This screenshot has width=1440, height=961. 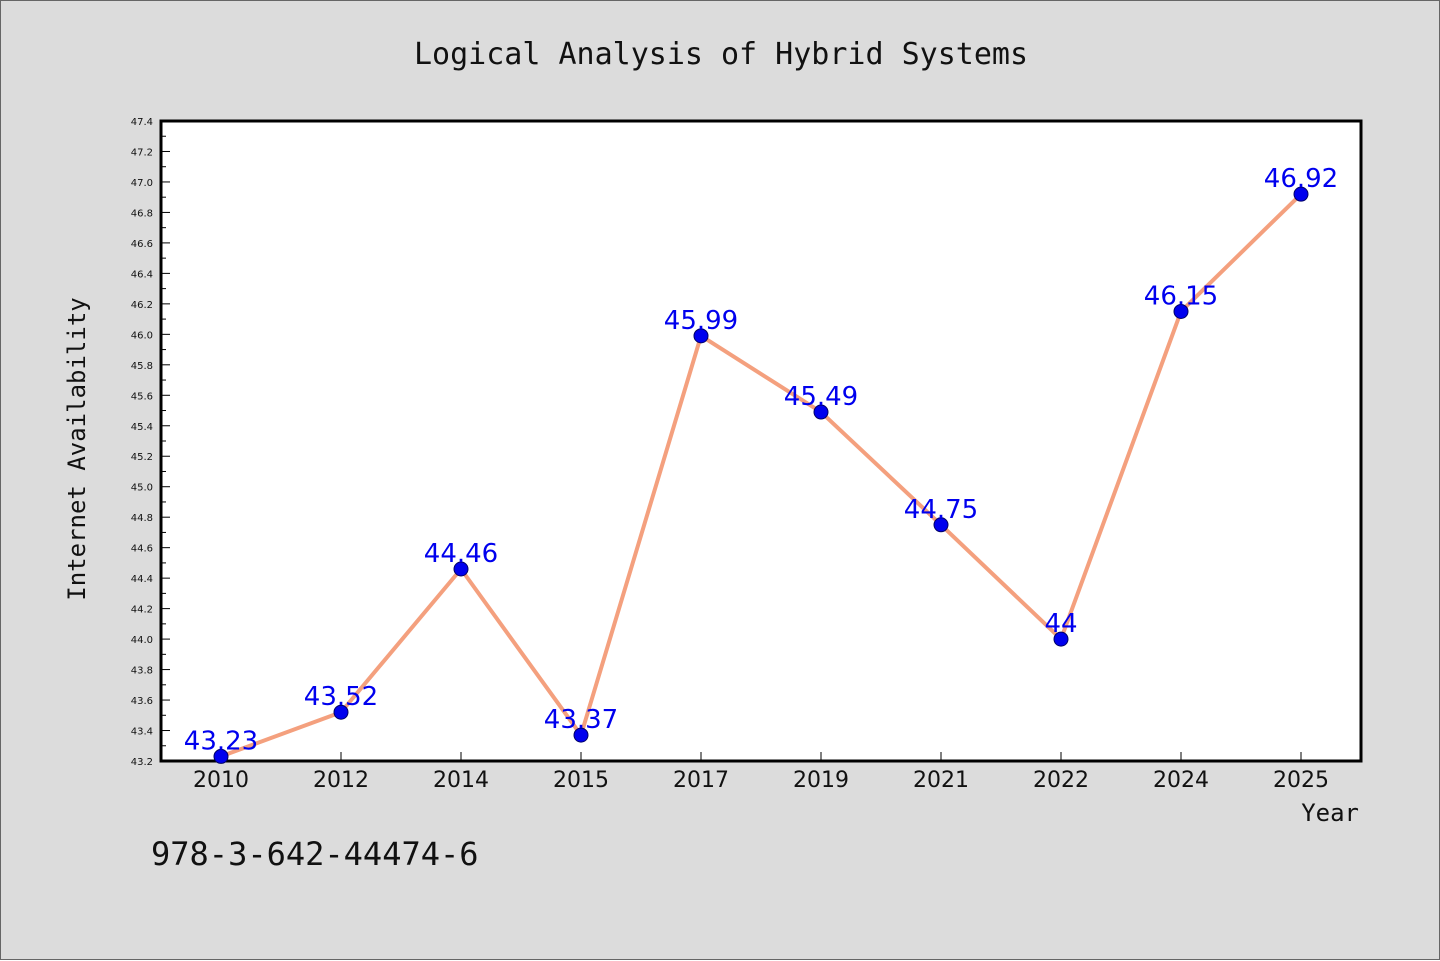 What do you see at coordinates (142, 396) in the screenshot?
I see `y-tick-label: 45.6` at bounding box center [142, 396].